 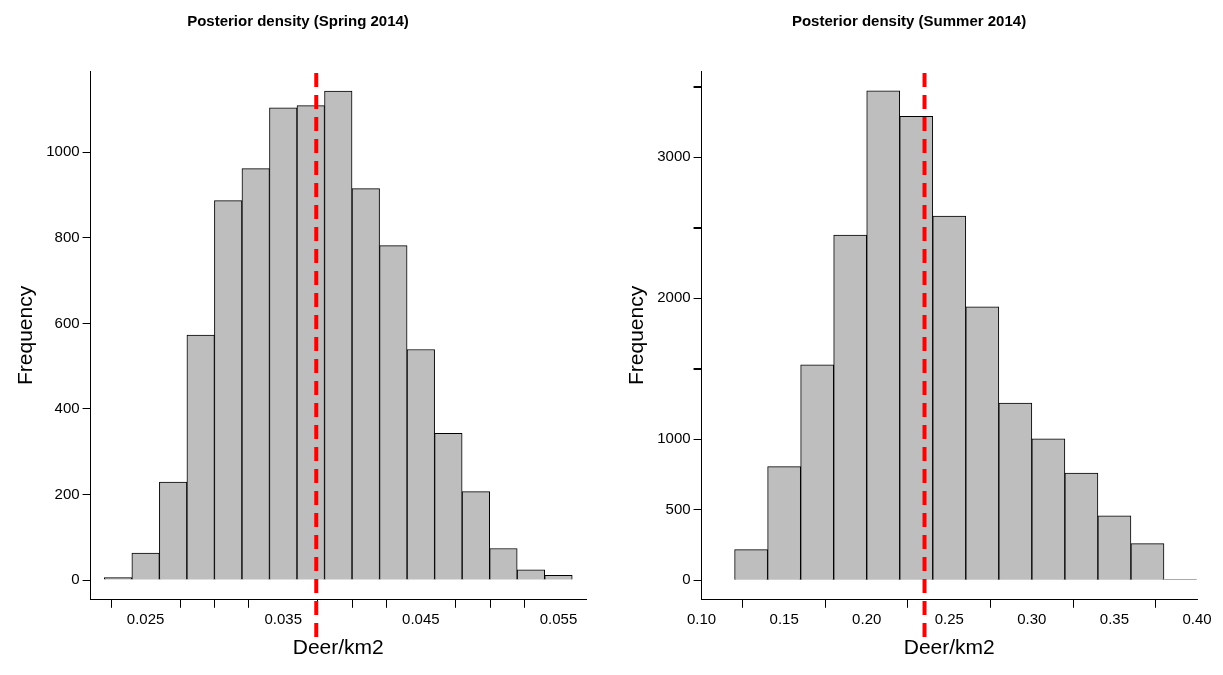 I want to click on chart-title: Posterior density (Summer 2014), so click(x=909, y=21).